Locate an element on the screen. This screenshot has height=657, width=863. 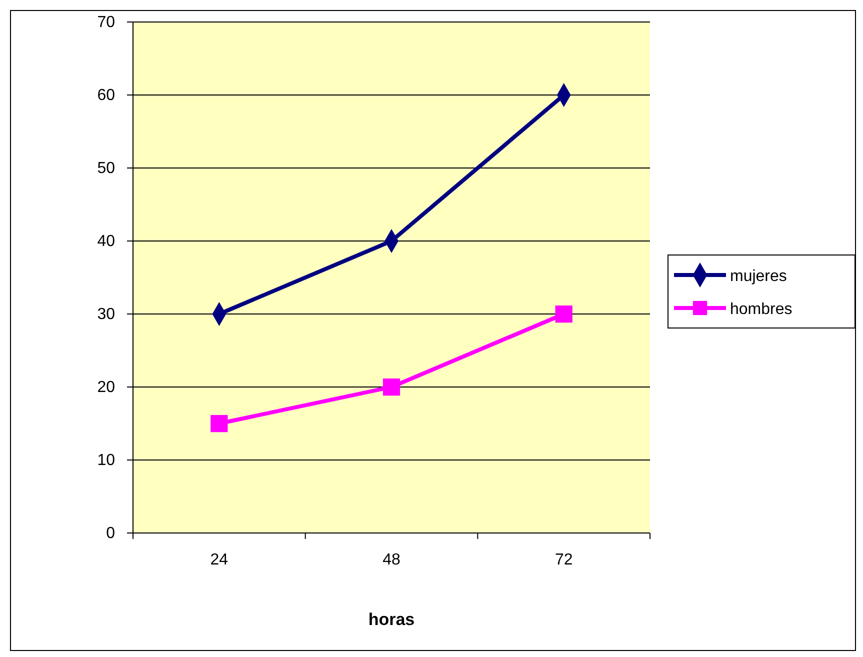
legend-label: hombres is located at coordinates (761, 309).